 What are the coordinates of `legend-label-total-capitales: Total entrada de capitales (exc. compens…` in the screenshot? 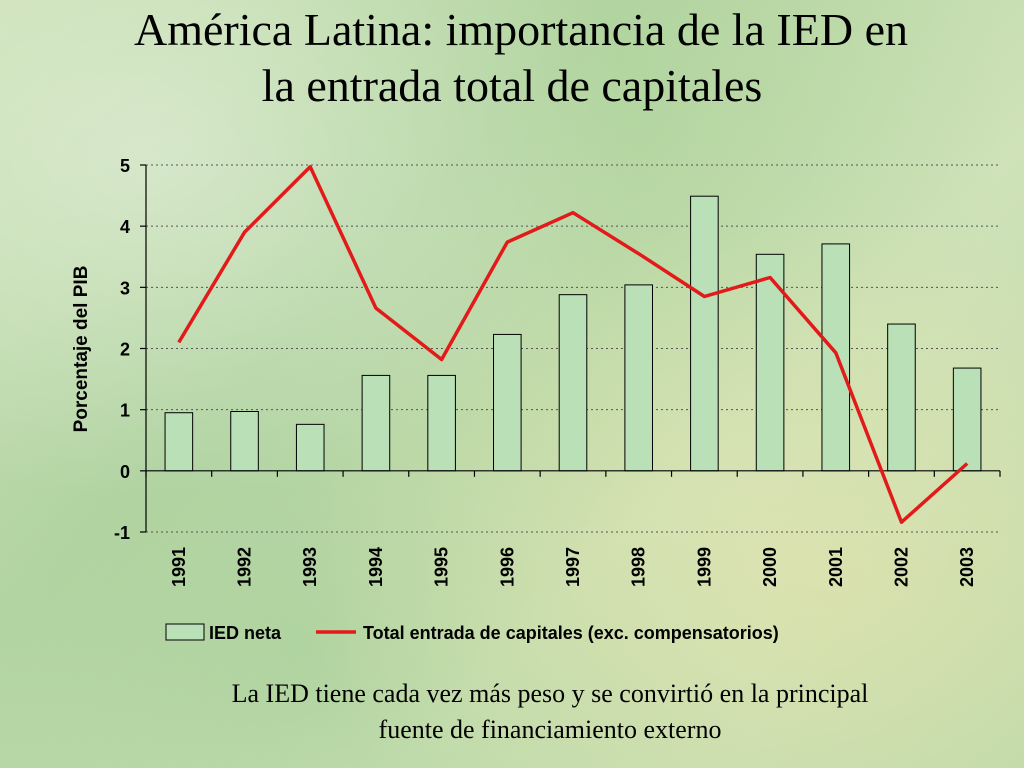 It's located at (571, 633).